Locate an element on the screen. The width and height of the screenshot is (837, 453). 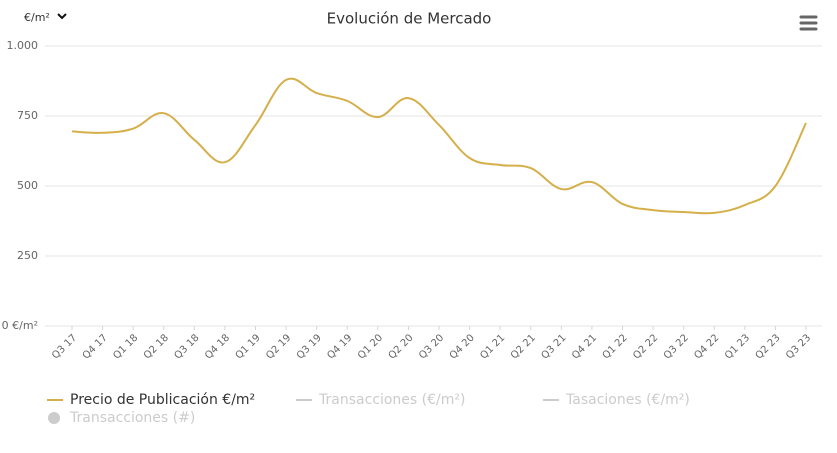
legend-label: Transacciones (#) is located at coordinates (132, 418).